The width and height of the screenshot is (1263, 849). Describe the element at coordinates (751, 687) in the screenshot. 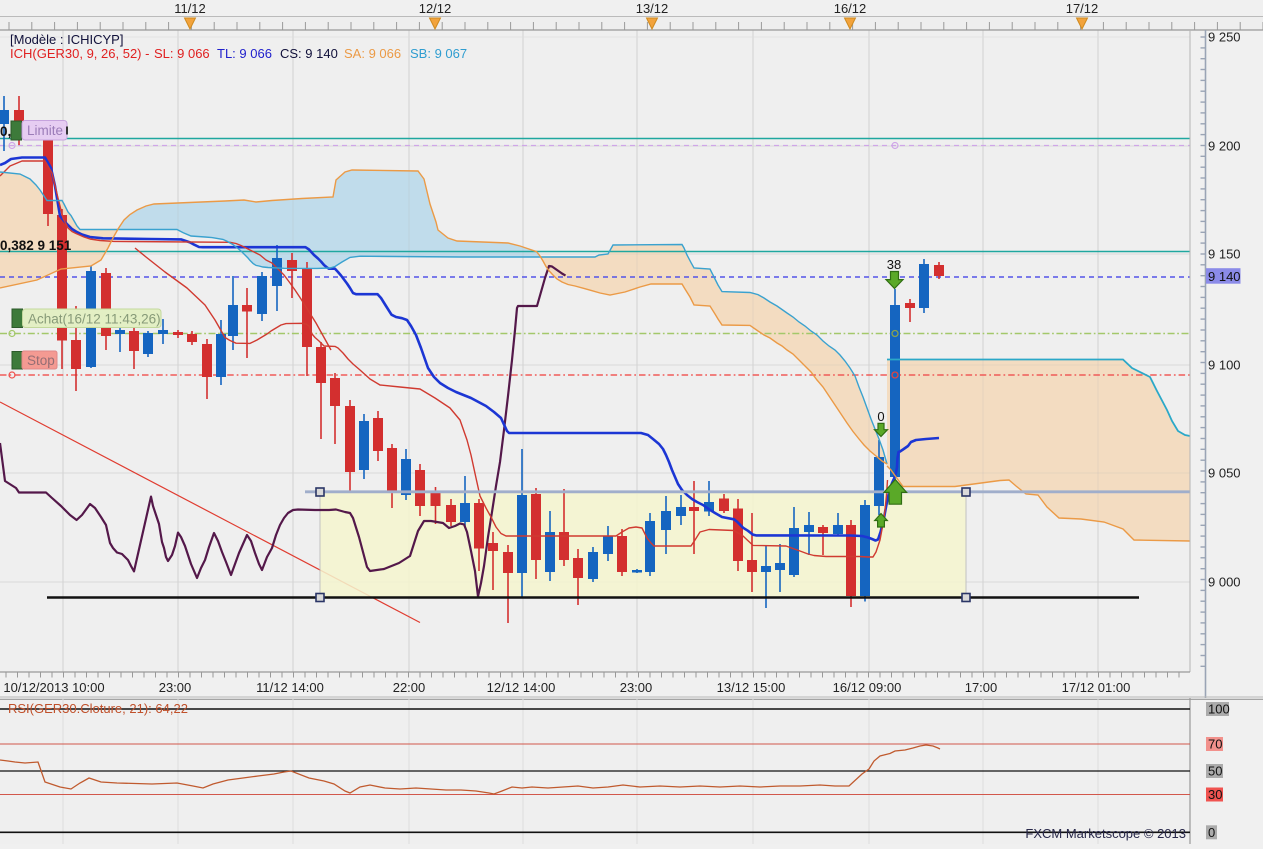

I see `svg-text: 13/12 15:00` at that location.